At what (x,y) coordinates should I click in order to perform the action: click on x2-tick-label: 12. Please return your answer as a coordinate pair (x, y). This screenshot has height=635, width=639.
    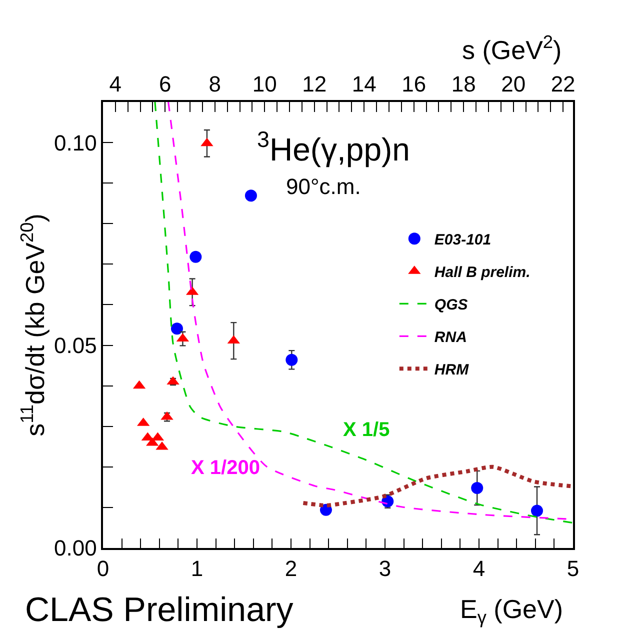
    Looking at the image, I should click on (314, 83).